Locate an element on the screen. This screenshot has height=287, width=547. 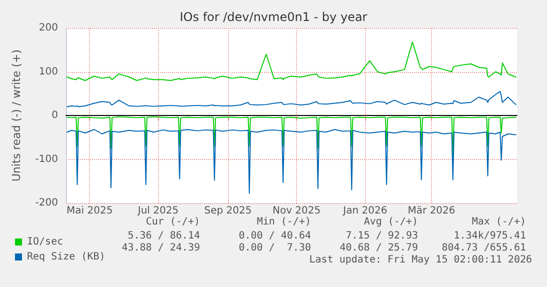
y-axis-title: Units read (-) / write (+) is located at coordinates (16, 115).